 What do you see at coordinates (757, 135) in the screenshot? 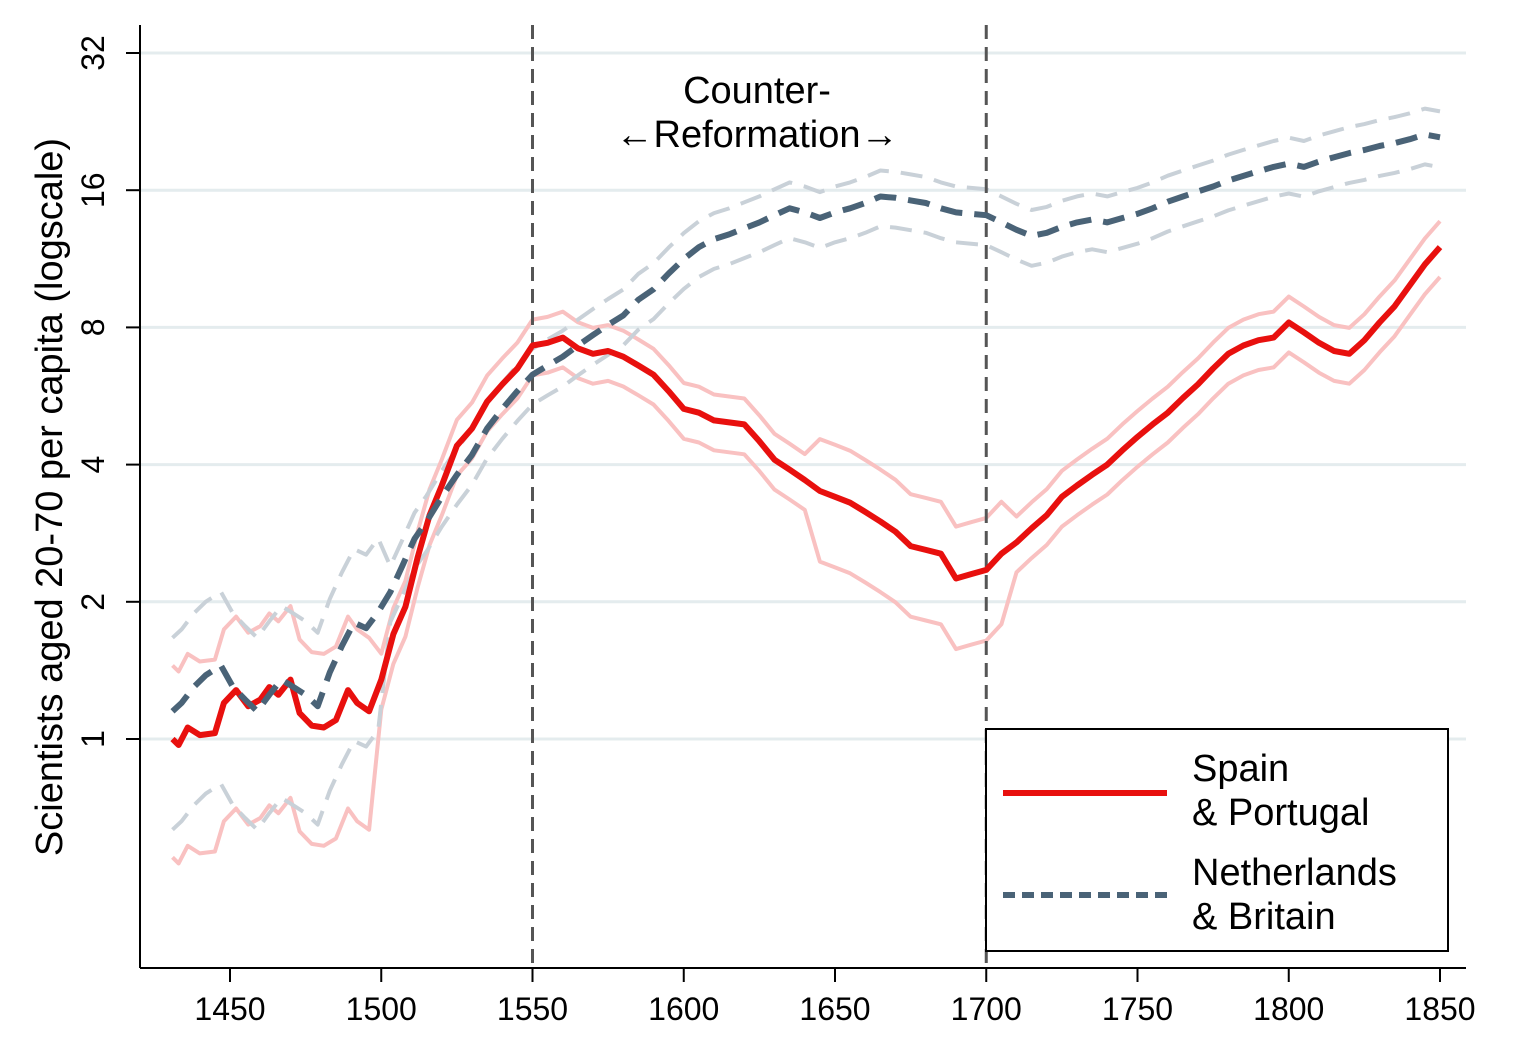
I see `annotation-line2: ←Reformation→` at bounding box center [757, 135].